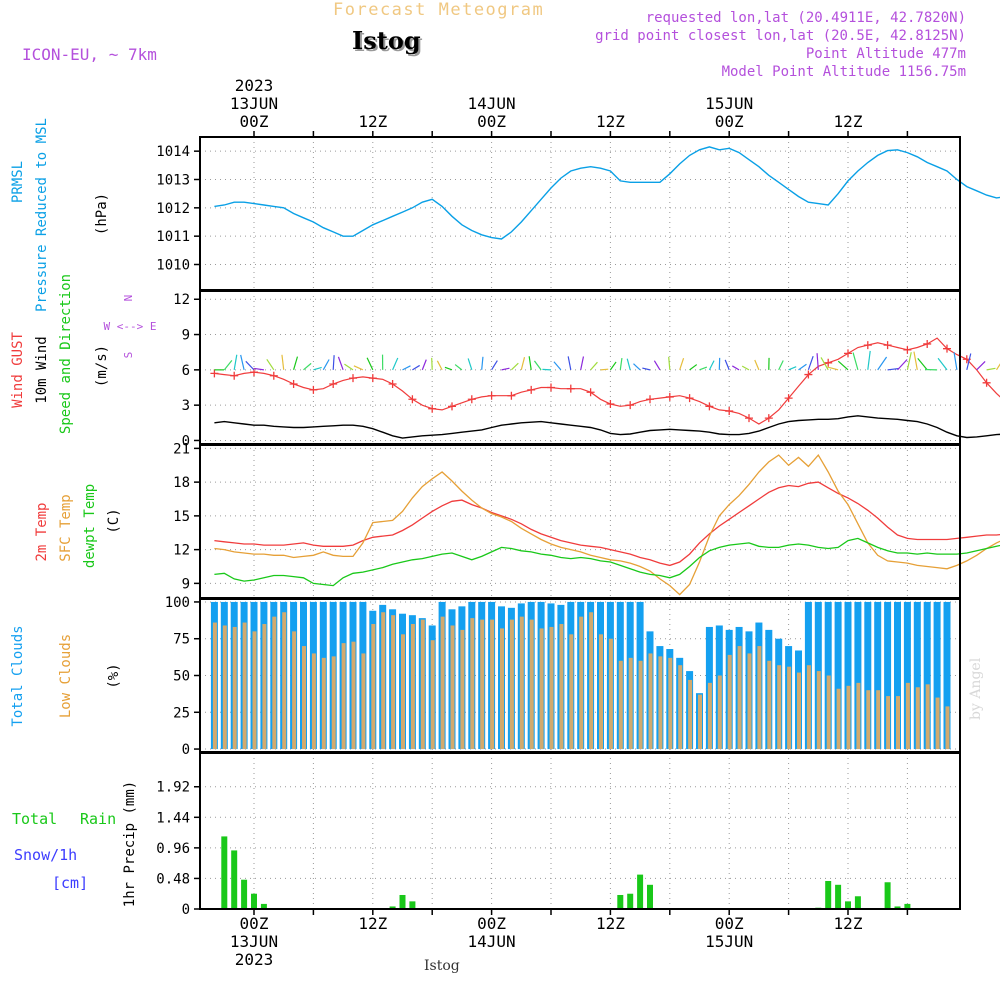 This screenshot has width=1000, height=1000. I want to click on temp-2m-label: 2m Temp, so click(42, 531).